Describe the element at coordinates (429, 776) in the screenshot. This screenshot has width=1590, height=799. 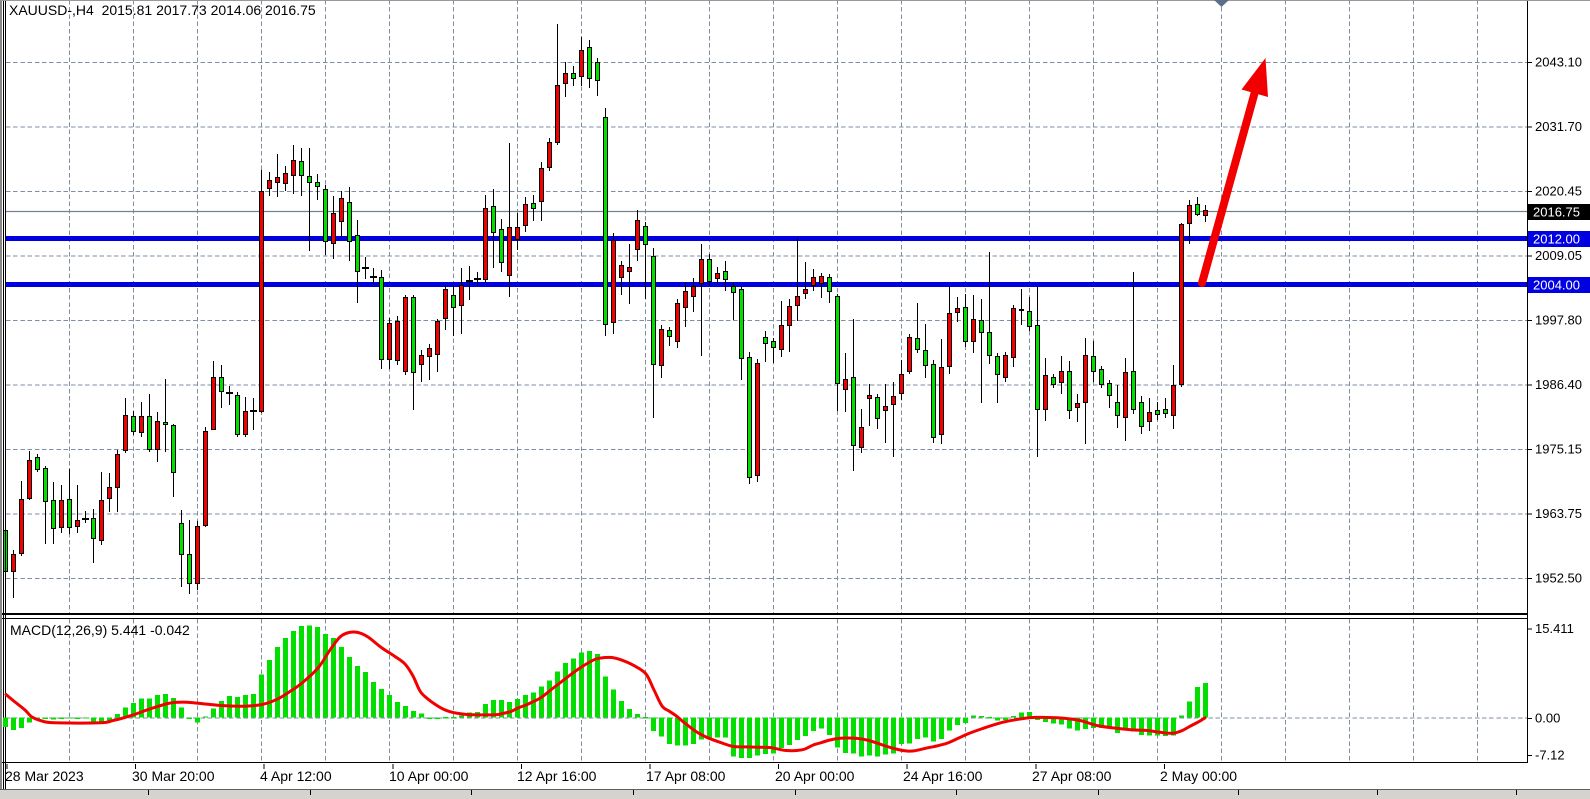
I see `svg-text: 10 Apr 00:00` at that location.